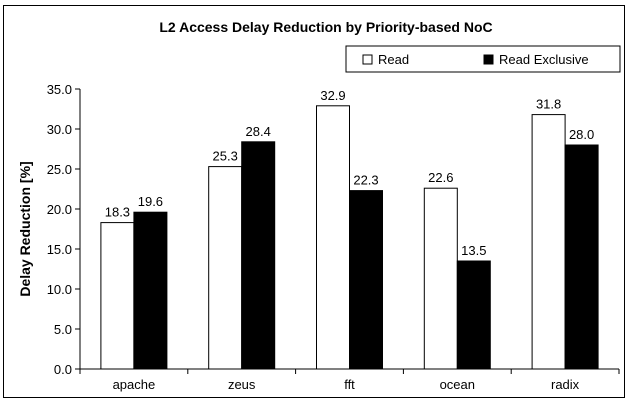 This screenshot has height=403, width=630. Describe the element at coordinates (548, 104) in the screenshot. I see `data-label: 31.8` at that location.